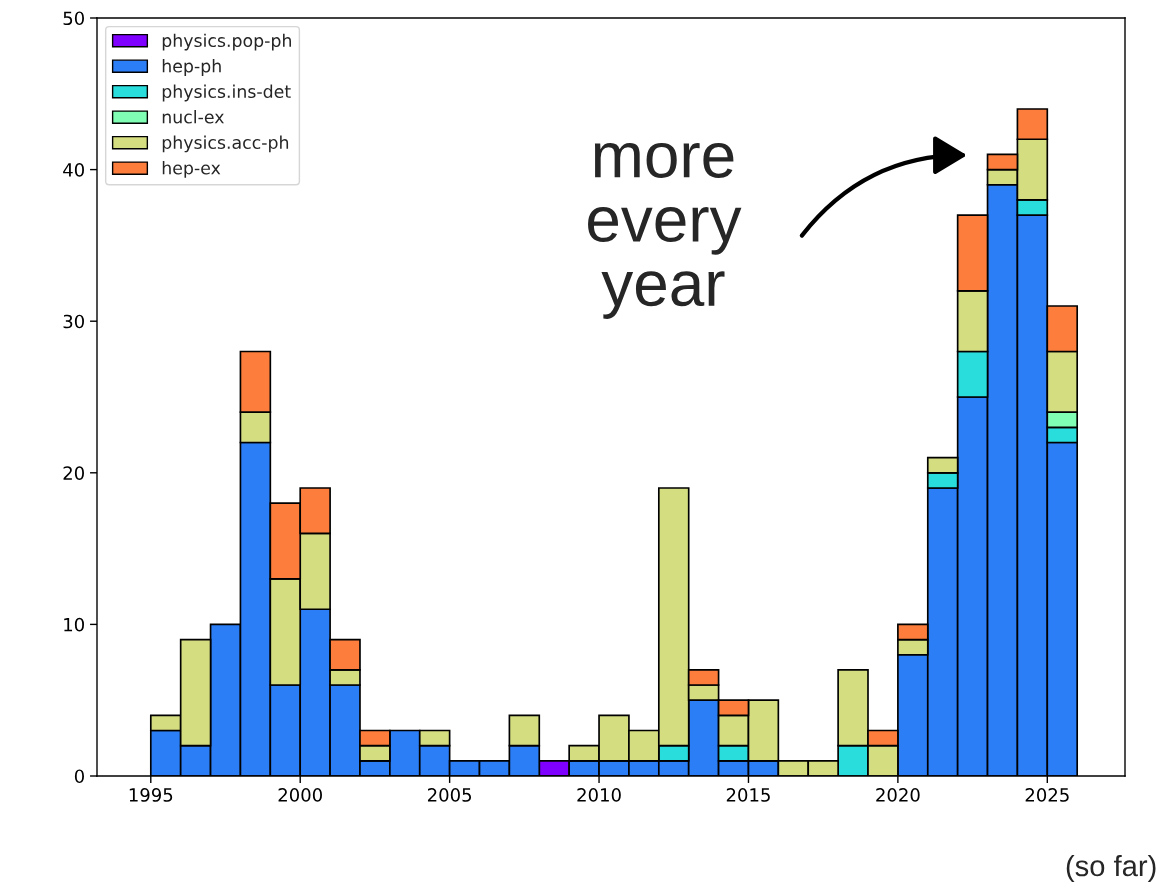 The image size is (1169, 891). What do you see at coordinates (73, 321) in the screenshot?
I see `y-tick-label: 30` at bounding box center [73, 321].